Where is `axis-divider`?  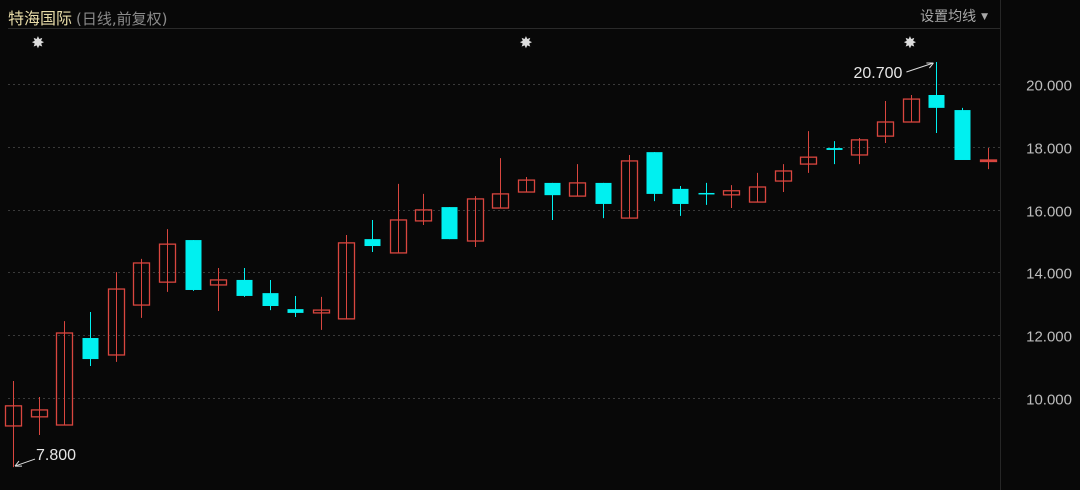
axis-divider is located at coordinates (1000, 245).